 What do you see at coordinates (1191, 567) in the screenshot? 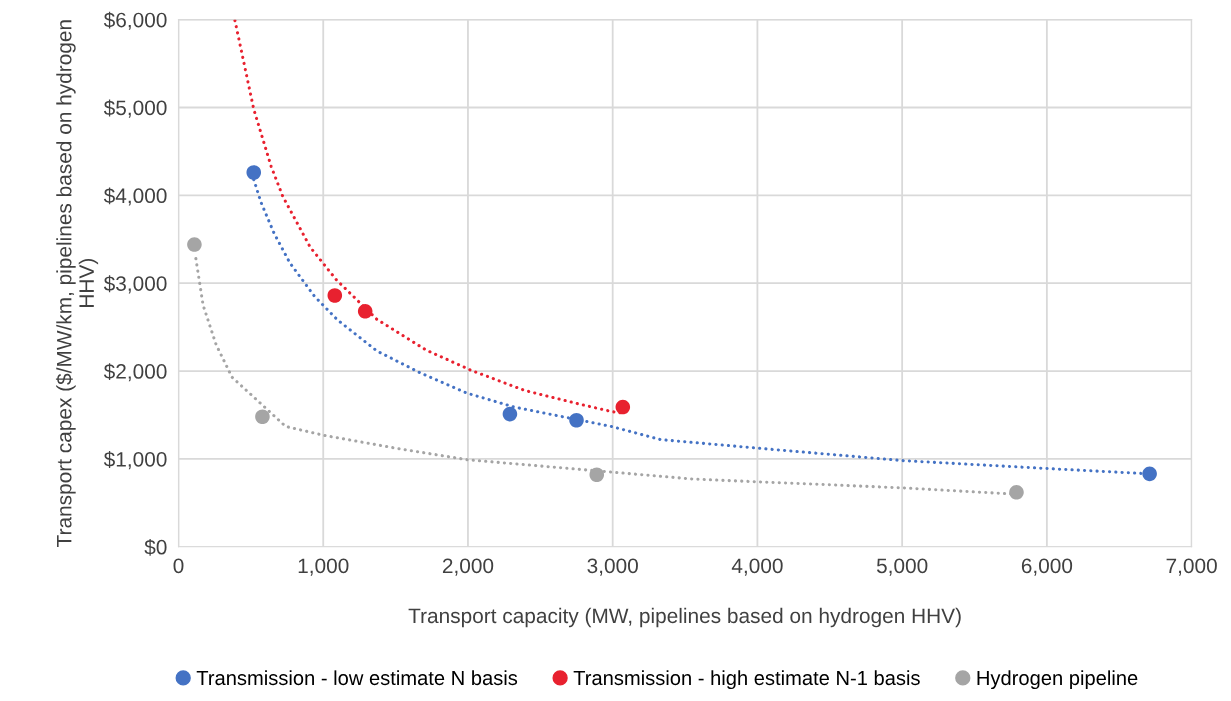
I see `x-tick-label: 7,000` at bounding box center [1191, 567].